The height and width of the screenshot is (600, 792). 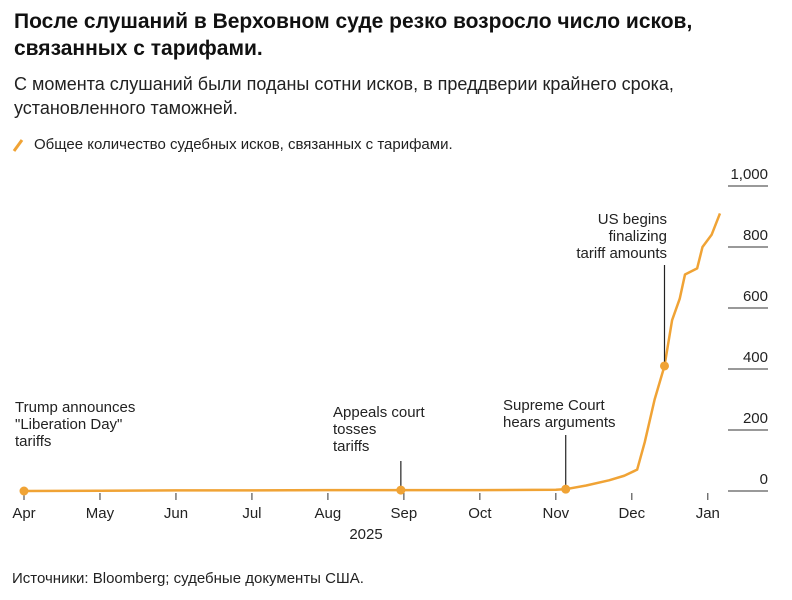 What do you see at coordinates (554, 405) in the screenshot?
I see `annotation-text: Supreme Court` at bounding box center [554, 405].